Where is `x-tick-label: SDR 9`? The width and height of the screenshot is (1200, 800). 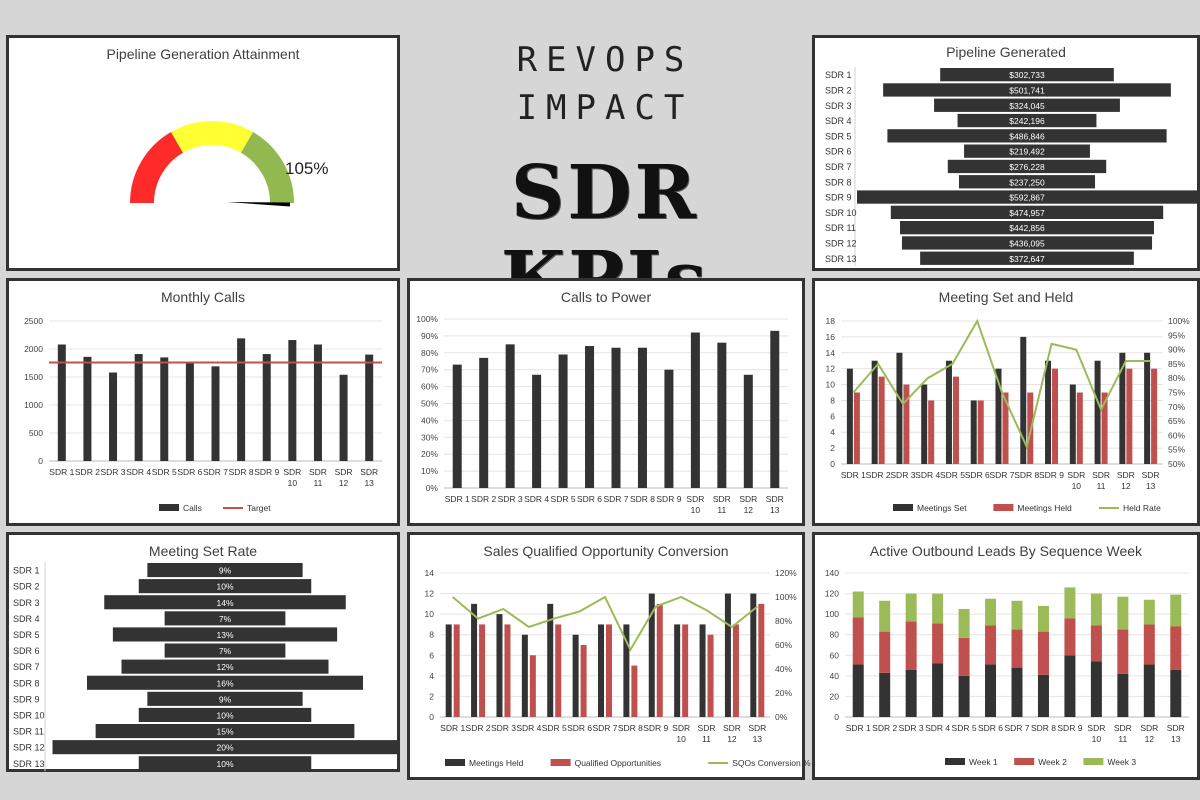
x-tick-label: SDR 9 is located at coordinates (1069, 728).